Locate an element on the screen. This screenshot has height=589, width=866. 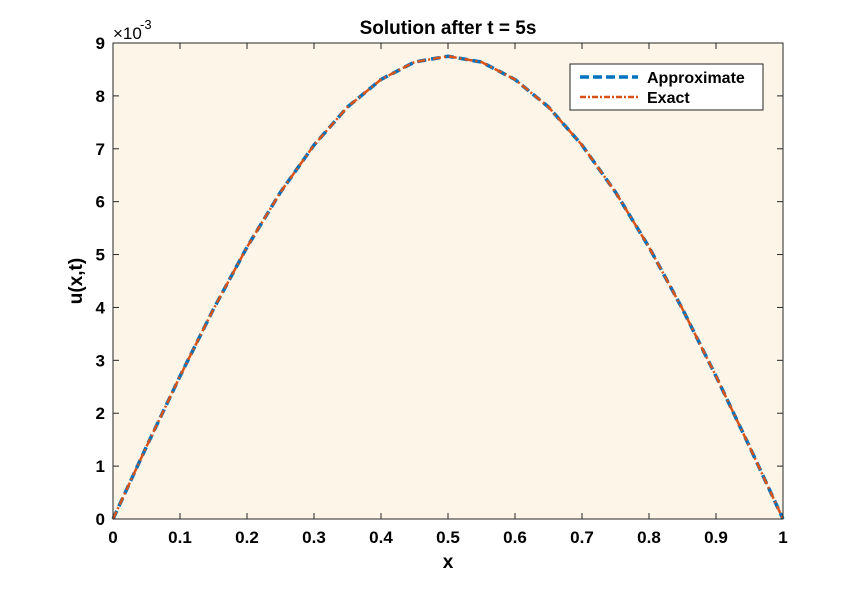
legend-box is located at coordinates (666, 87).